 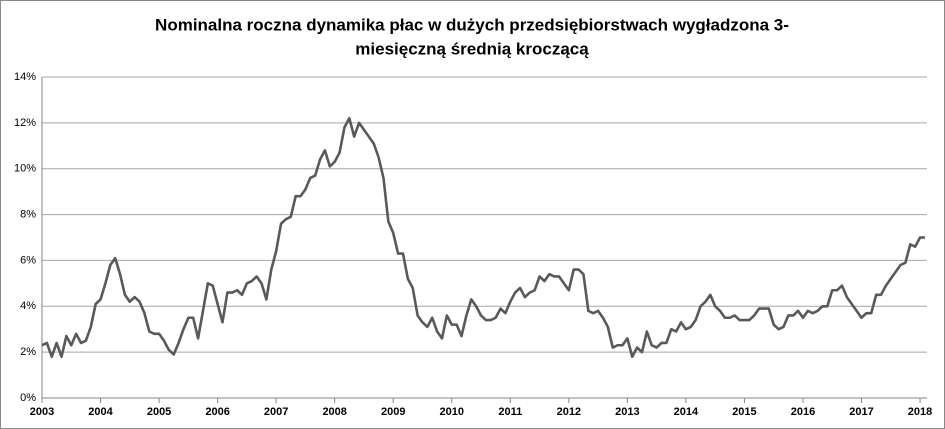 I want to click on x-tick-label: 2017, so click(x=861, y=412).